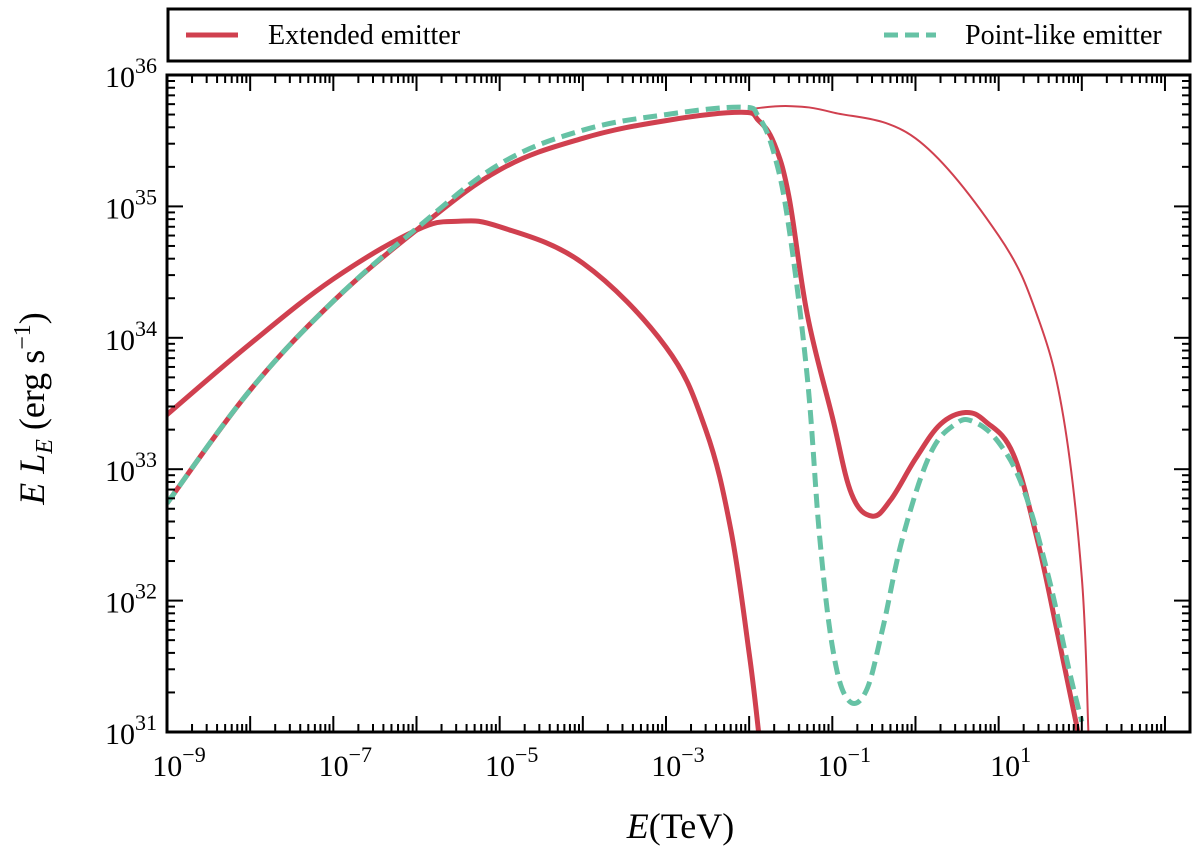 Image resolution: width=1200 pixels, height=849 pixels. I want to click on x-tick-label: 10⁻⁷, so click(345, 762).